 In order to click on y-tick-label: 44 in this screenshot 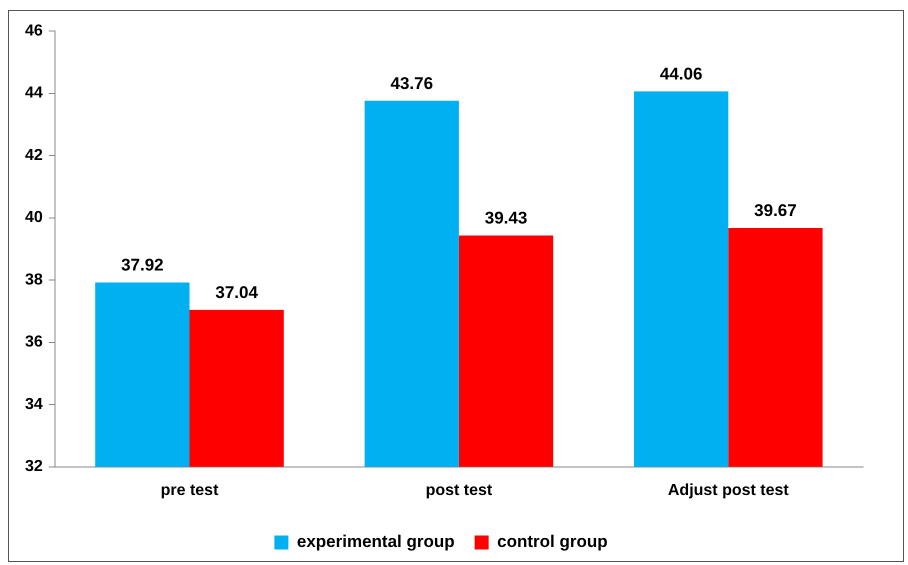, I will do `click(34, 93)`.